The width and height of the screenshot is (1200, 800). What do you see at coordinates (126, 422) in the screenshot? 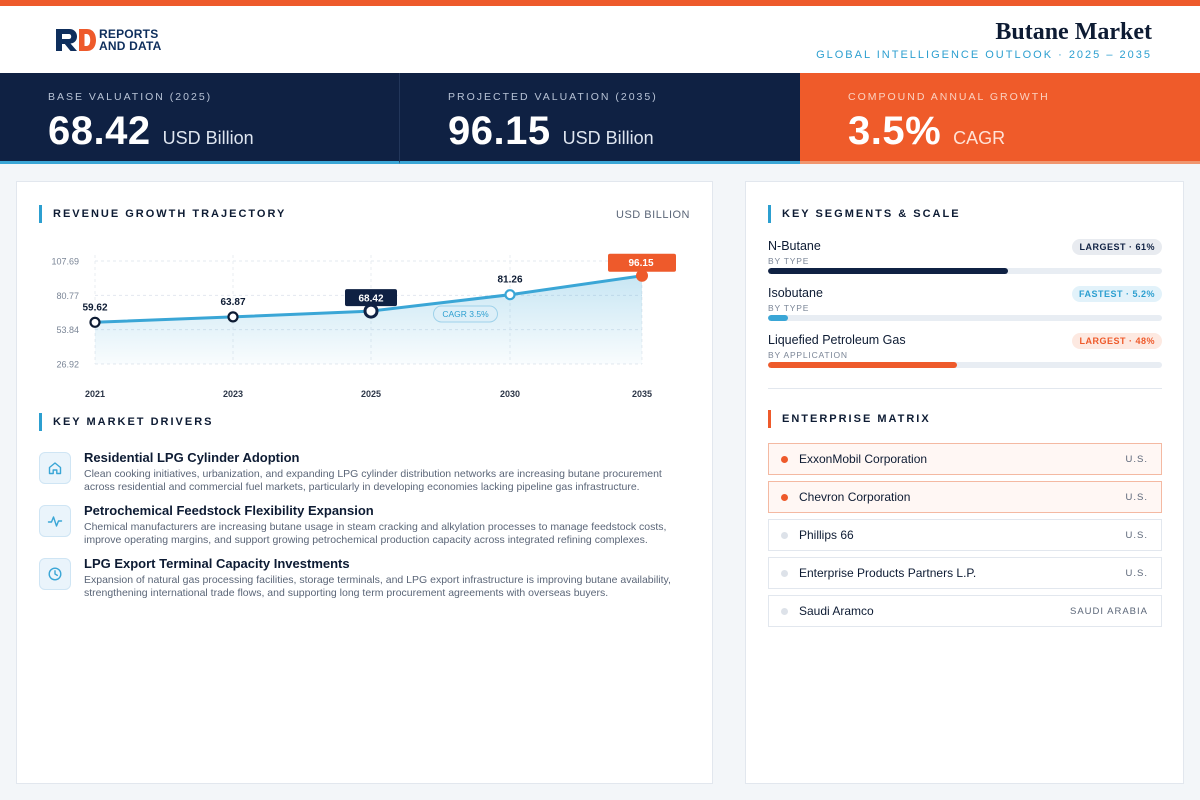
I see `drivers-section-title: KEY MARKET DRIVERS` at bounding box center [126, 422].